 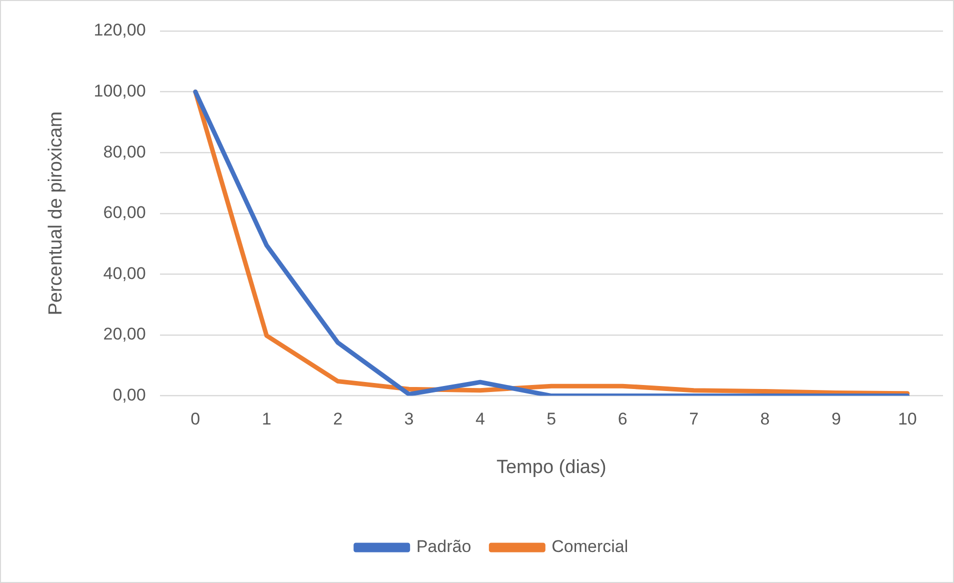 What do you see at coordinates (129, 394) in the screenshot?
I see `y-tick-label: 0,00` at bounding box center [129, 394].